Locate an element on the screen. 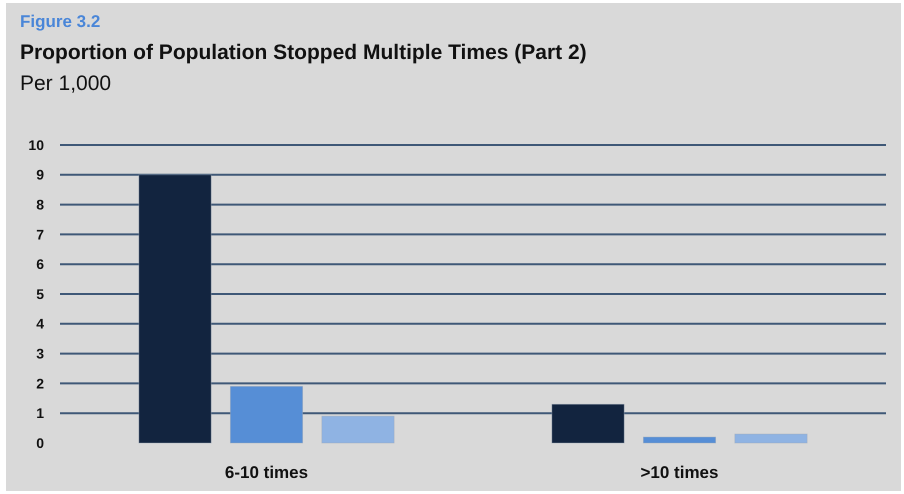 The height and width of the screenshot is (494, 904). chart-subtitle: Per 1,000 is located at coordinates (66, 83).